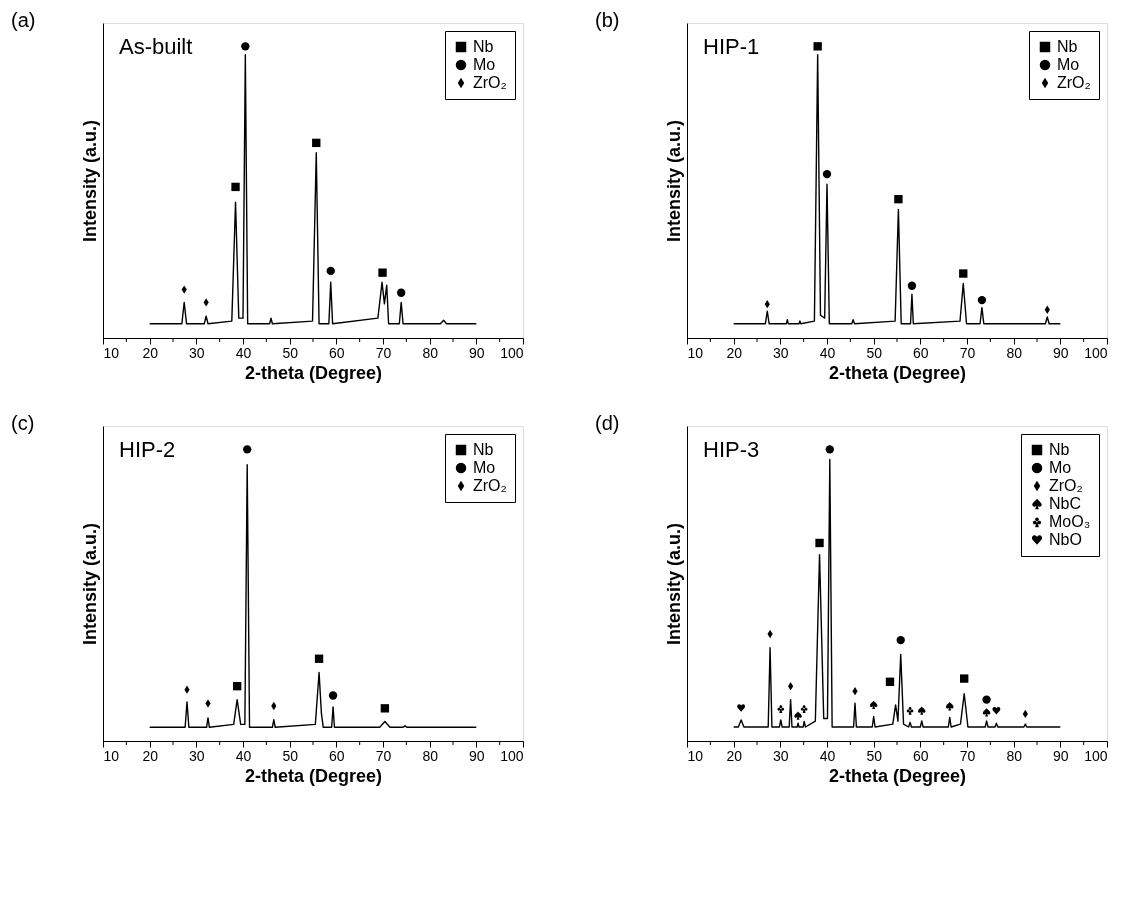 The image size is (1126, 924). Describe the element at coordinates (147, 449) in the screenshot. I see `chart-title: HIP-2` at that location.